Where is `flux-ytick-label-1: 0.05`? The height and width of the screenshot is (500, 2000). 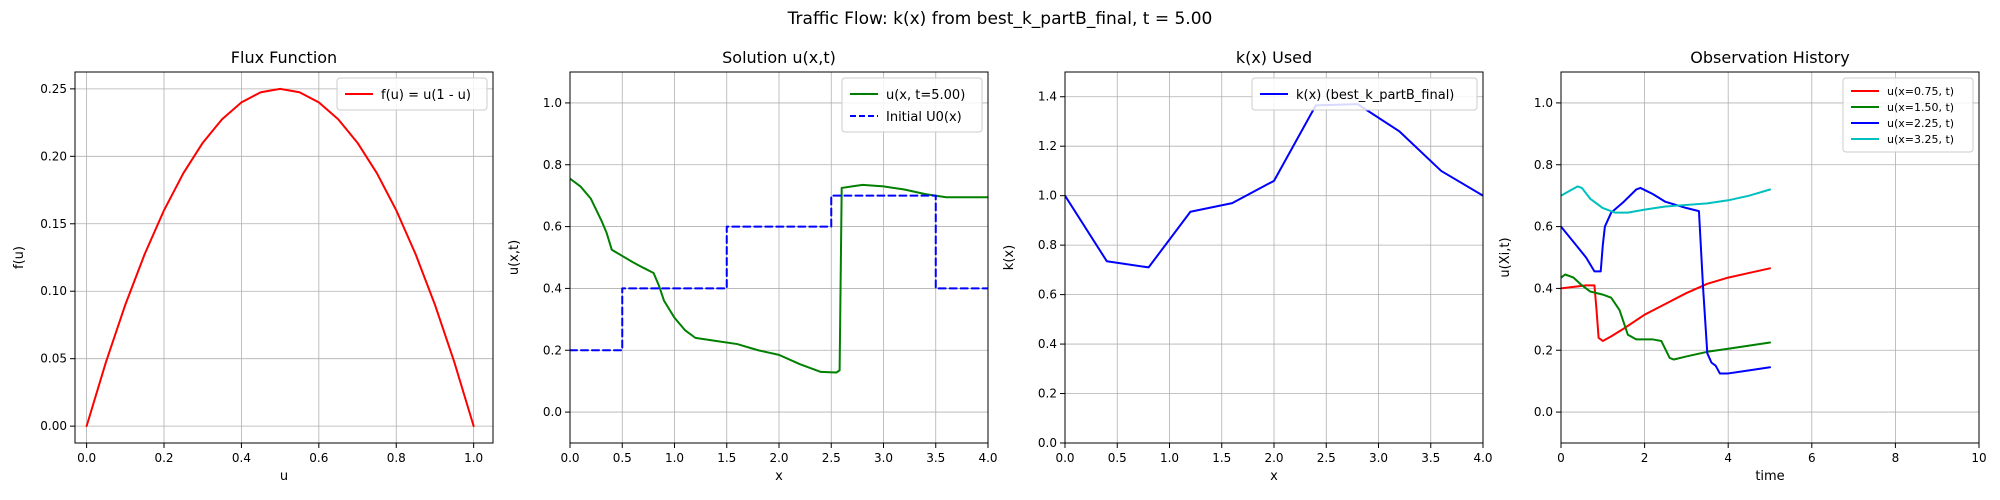 flux-ytick-label-1: 0.05 is located at coordinates (53, 359).